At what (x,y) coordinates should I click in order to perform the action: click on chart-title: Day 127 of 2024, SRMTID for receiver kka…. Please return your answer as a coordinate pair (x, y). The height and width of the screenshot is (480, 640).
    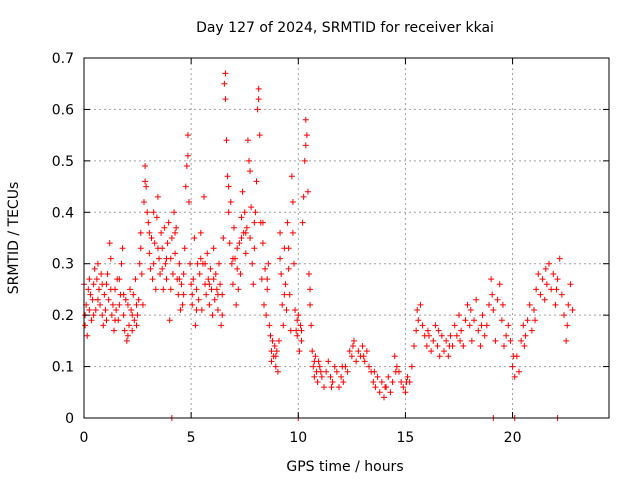
    Looking at the image, I should click on (345, 28).